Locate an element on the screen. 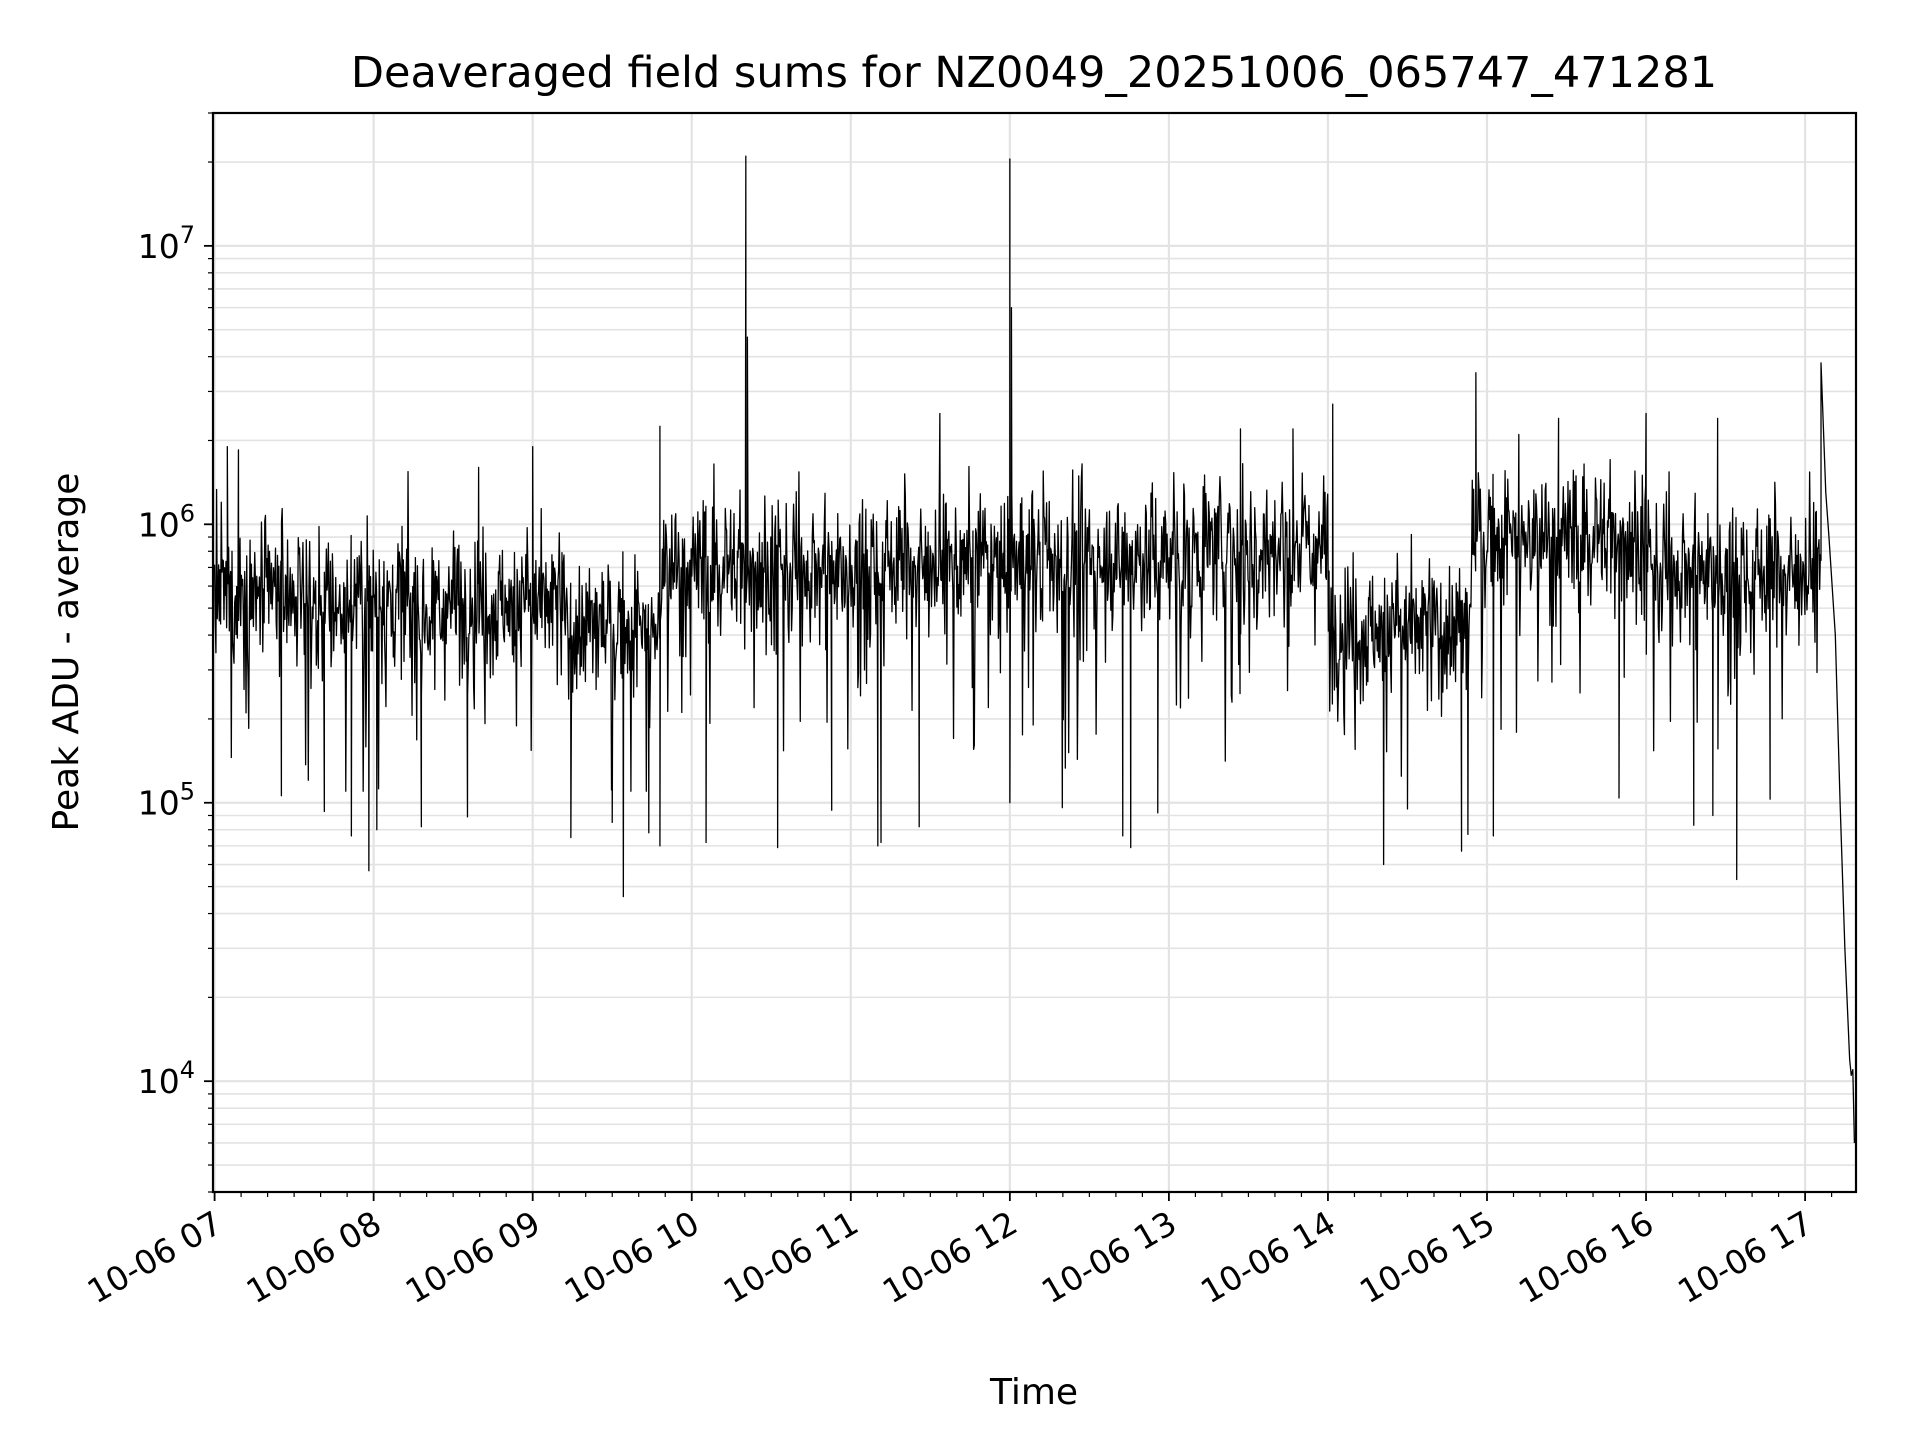 Image resolution: width=1920 pixels, height=1440 pixels. x-axis-label: Time is located at coordinates (1033, 1392).